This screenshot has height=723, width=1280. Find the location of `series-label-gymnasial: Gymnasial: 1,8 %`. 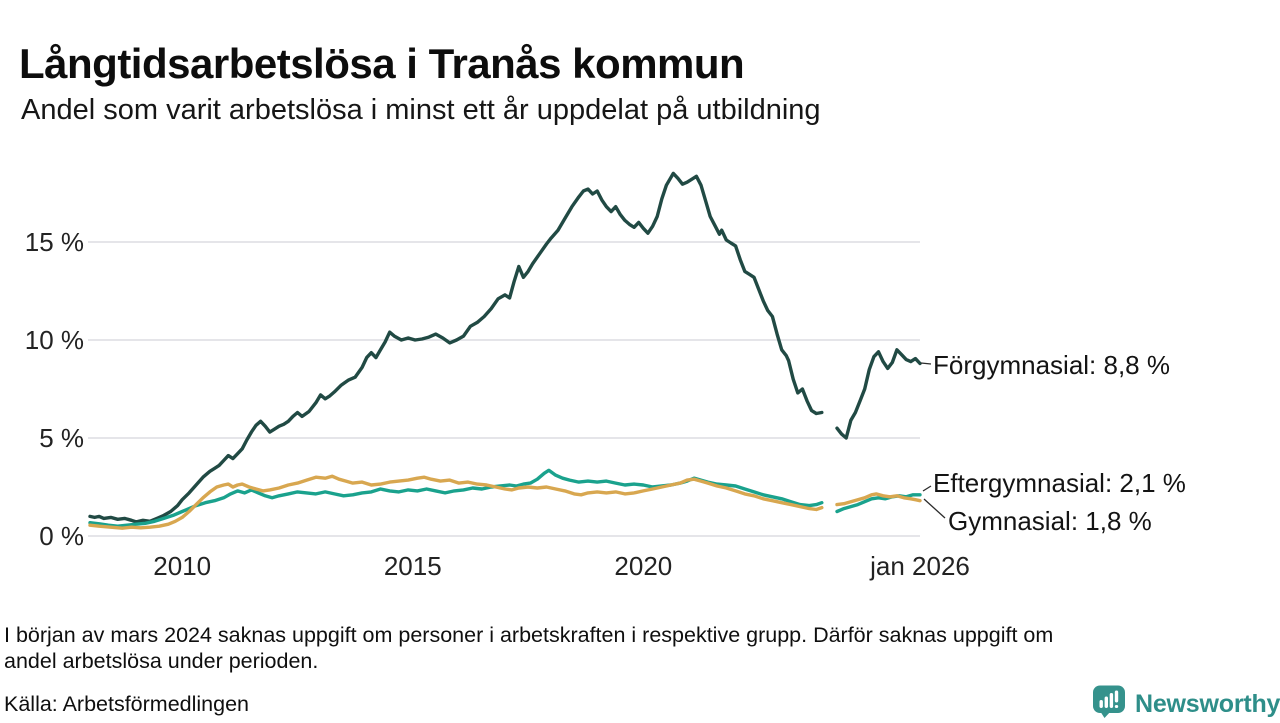

series-label-gymnasial: Gymnasial: 1,8 % is located at coordinates (1050, 521).